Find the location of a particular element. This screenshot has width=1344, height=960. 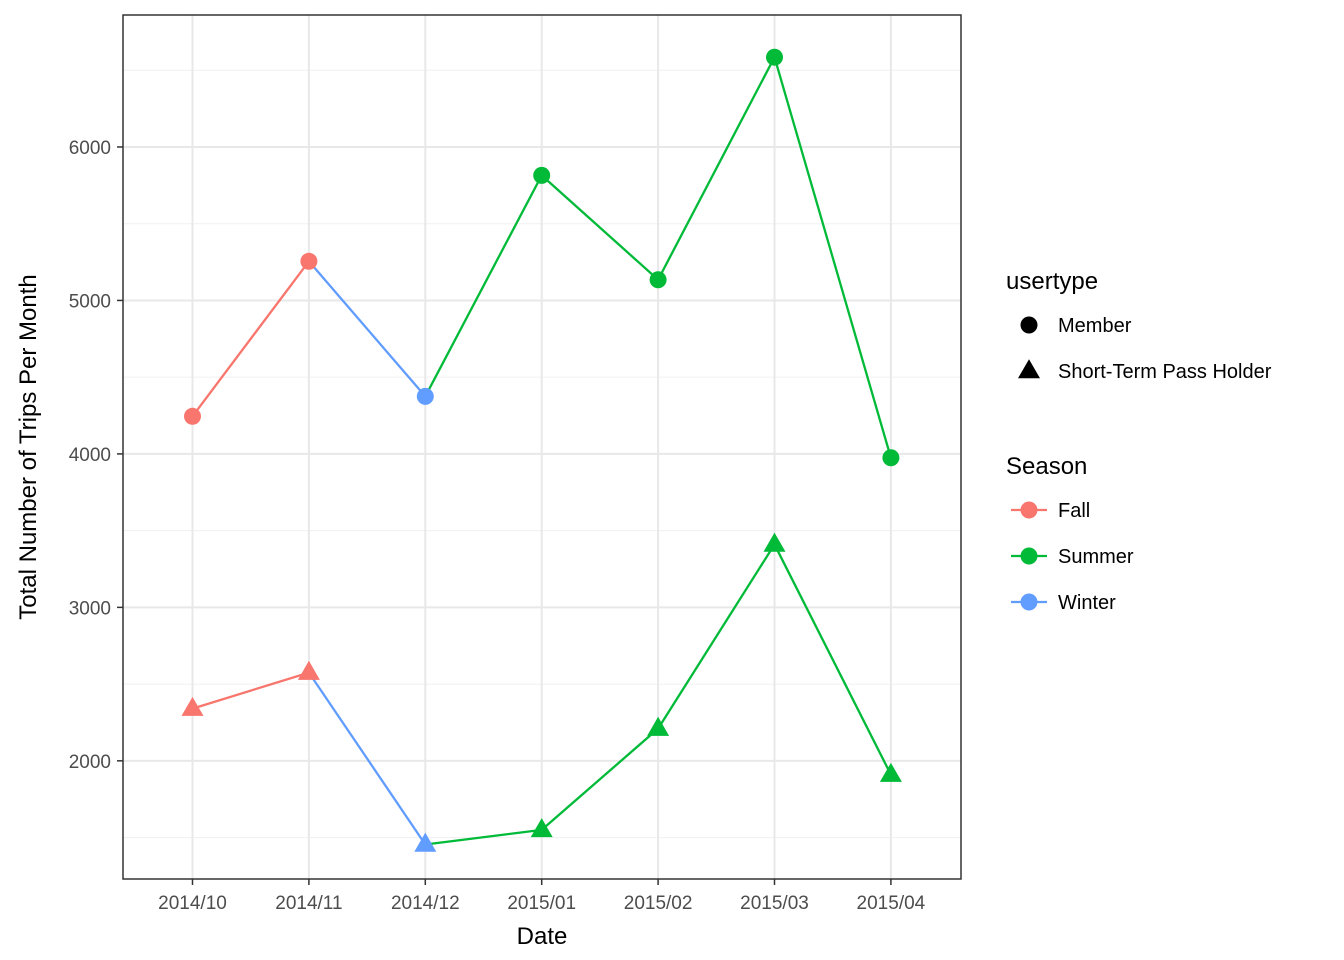

x-axis-title: Date is located at coordinates (542, 936).